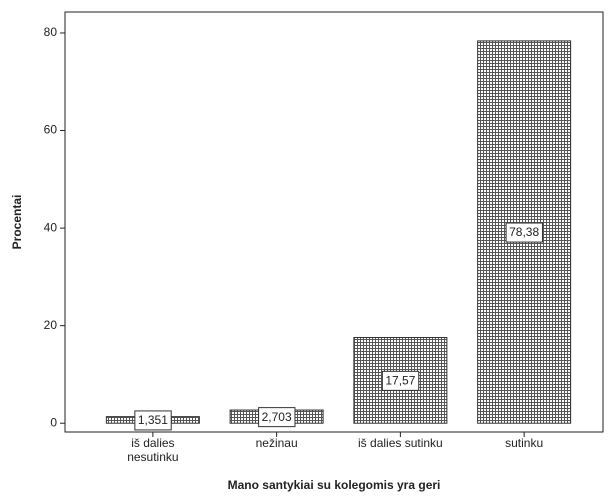 The height and width of the screenshot is (498, 613). I want to click on y-tick-label: 20, so click(51, 325).